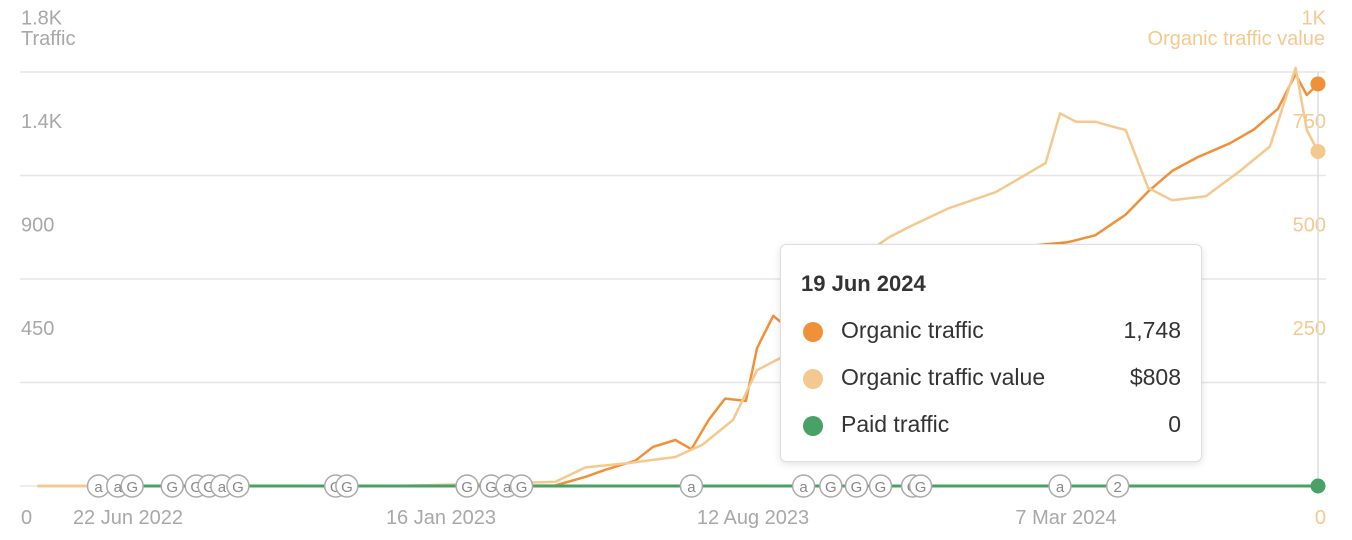 The height and width of the screenshot is (540, 1352). I want to click on tooltip-label: Paid traffic, so click(895, 424).